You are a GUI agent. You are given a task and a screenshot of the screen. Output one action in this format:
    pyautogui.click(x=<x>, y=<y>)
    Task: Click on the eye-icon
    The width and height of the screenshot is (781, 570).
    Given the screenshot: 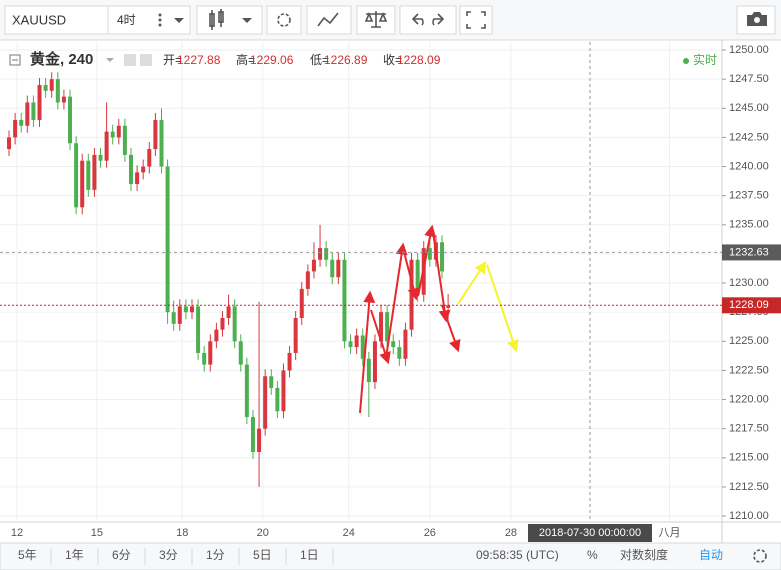 What is the action you would take?
    pyautogui.click(x=130, y=60)
    